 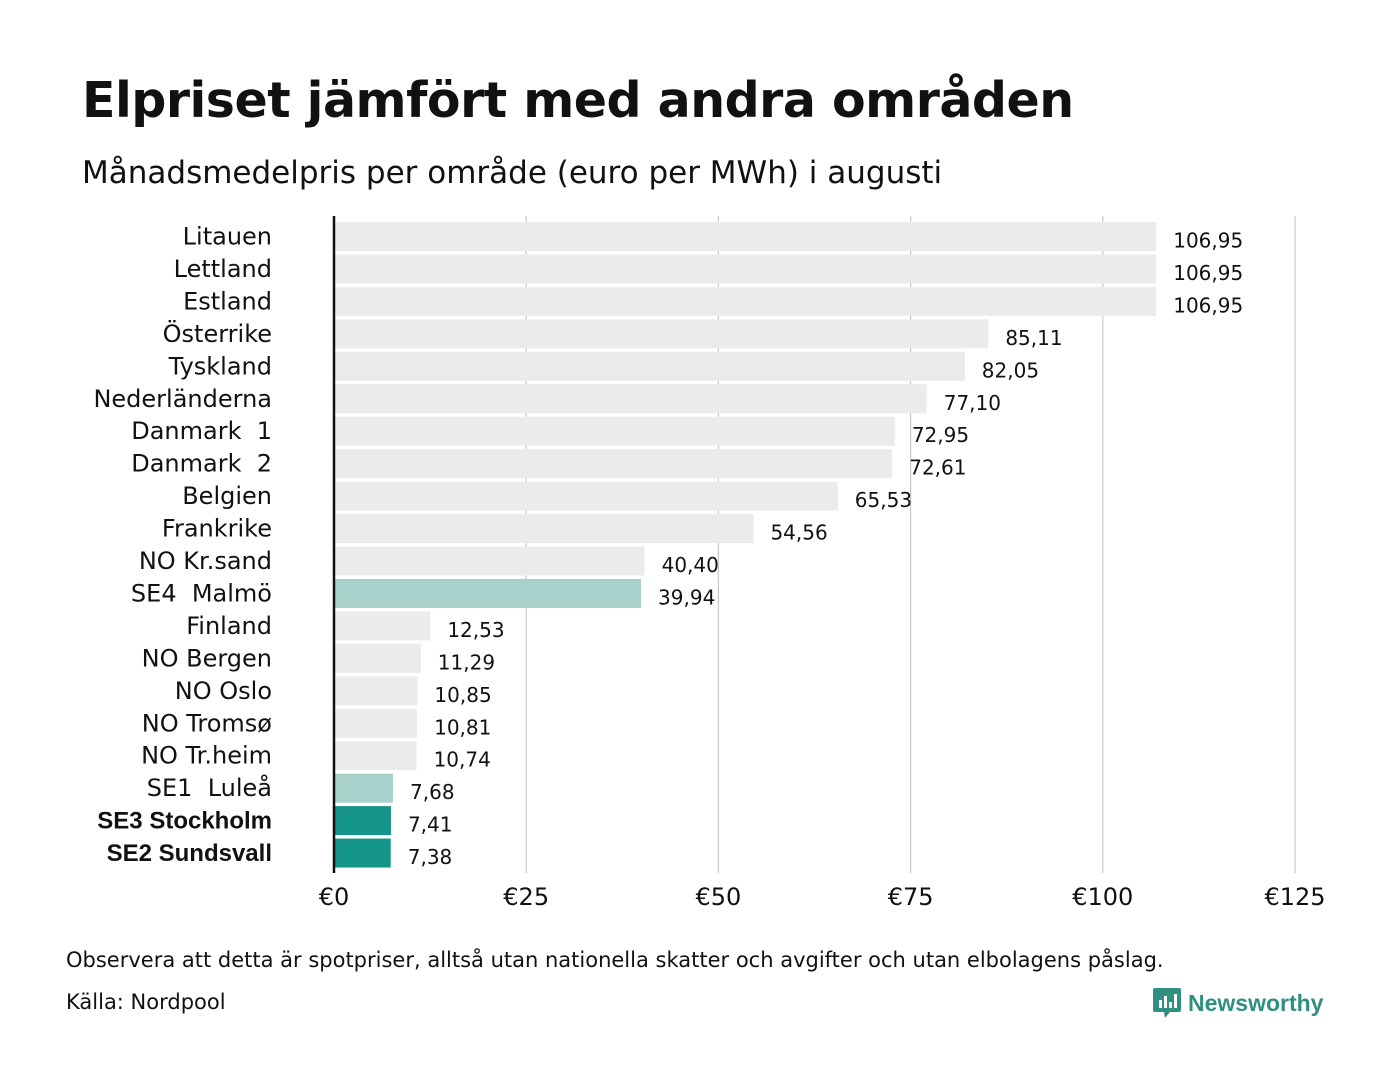 I want to click on x-tick-label: €100, so click(x=1102, y=897).